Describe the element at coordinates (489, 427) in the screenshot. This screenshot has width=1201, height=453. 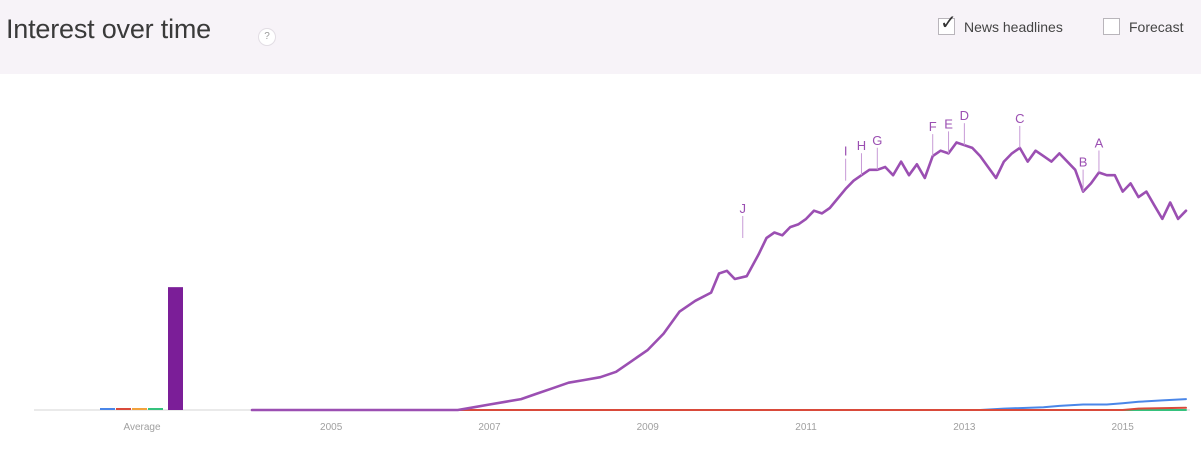
I see `x-tick-label: 2007` at that location.